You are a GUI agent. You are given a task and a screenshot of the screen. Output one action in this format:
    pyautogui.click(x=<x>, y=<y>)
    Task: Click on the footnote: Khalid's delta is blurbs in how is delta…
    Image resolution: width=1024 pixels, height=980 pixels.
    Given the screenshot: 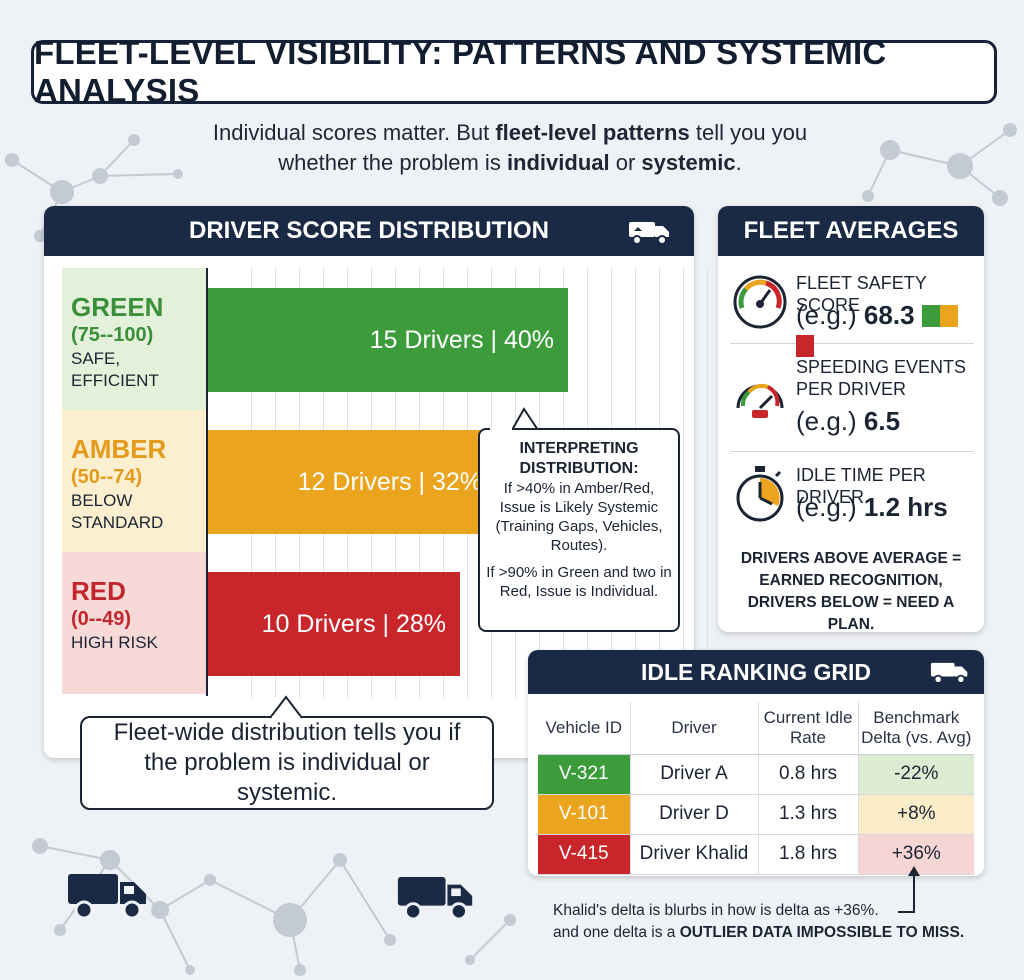 What is the action you would take?
    pyautogui.click(x=763, y=922)
    